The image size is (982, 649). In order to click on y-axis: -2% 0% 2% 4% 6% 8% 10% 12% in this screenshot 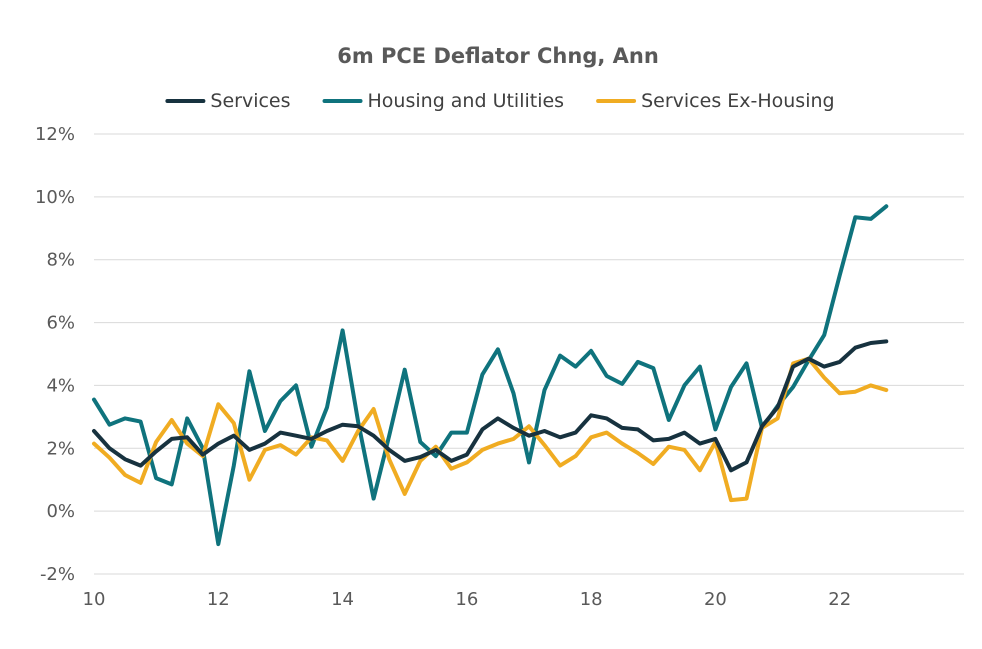, I will do `click(55, 354)`.